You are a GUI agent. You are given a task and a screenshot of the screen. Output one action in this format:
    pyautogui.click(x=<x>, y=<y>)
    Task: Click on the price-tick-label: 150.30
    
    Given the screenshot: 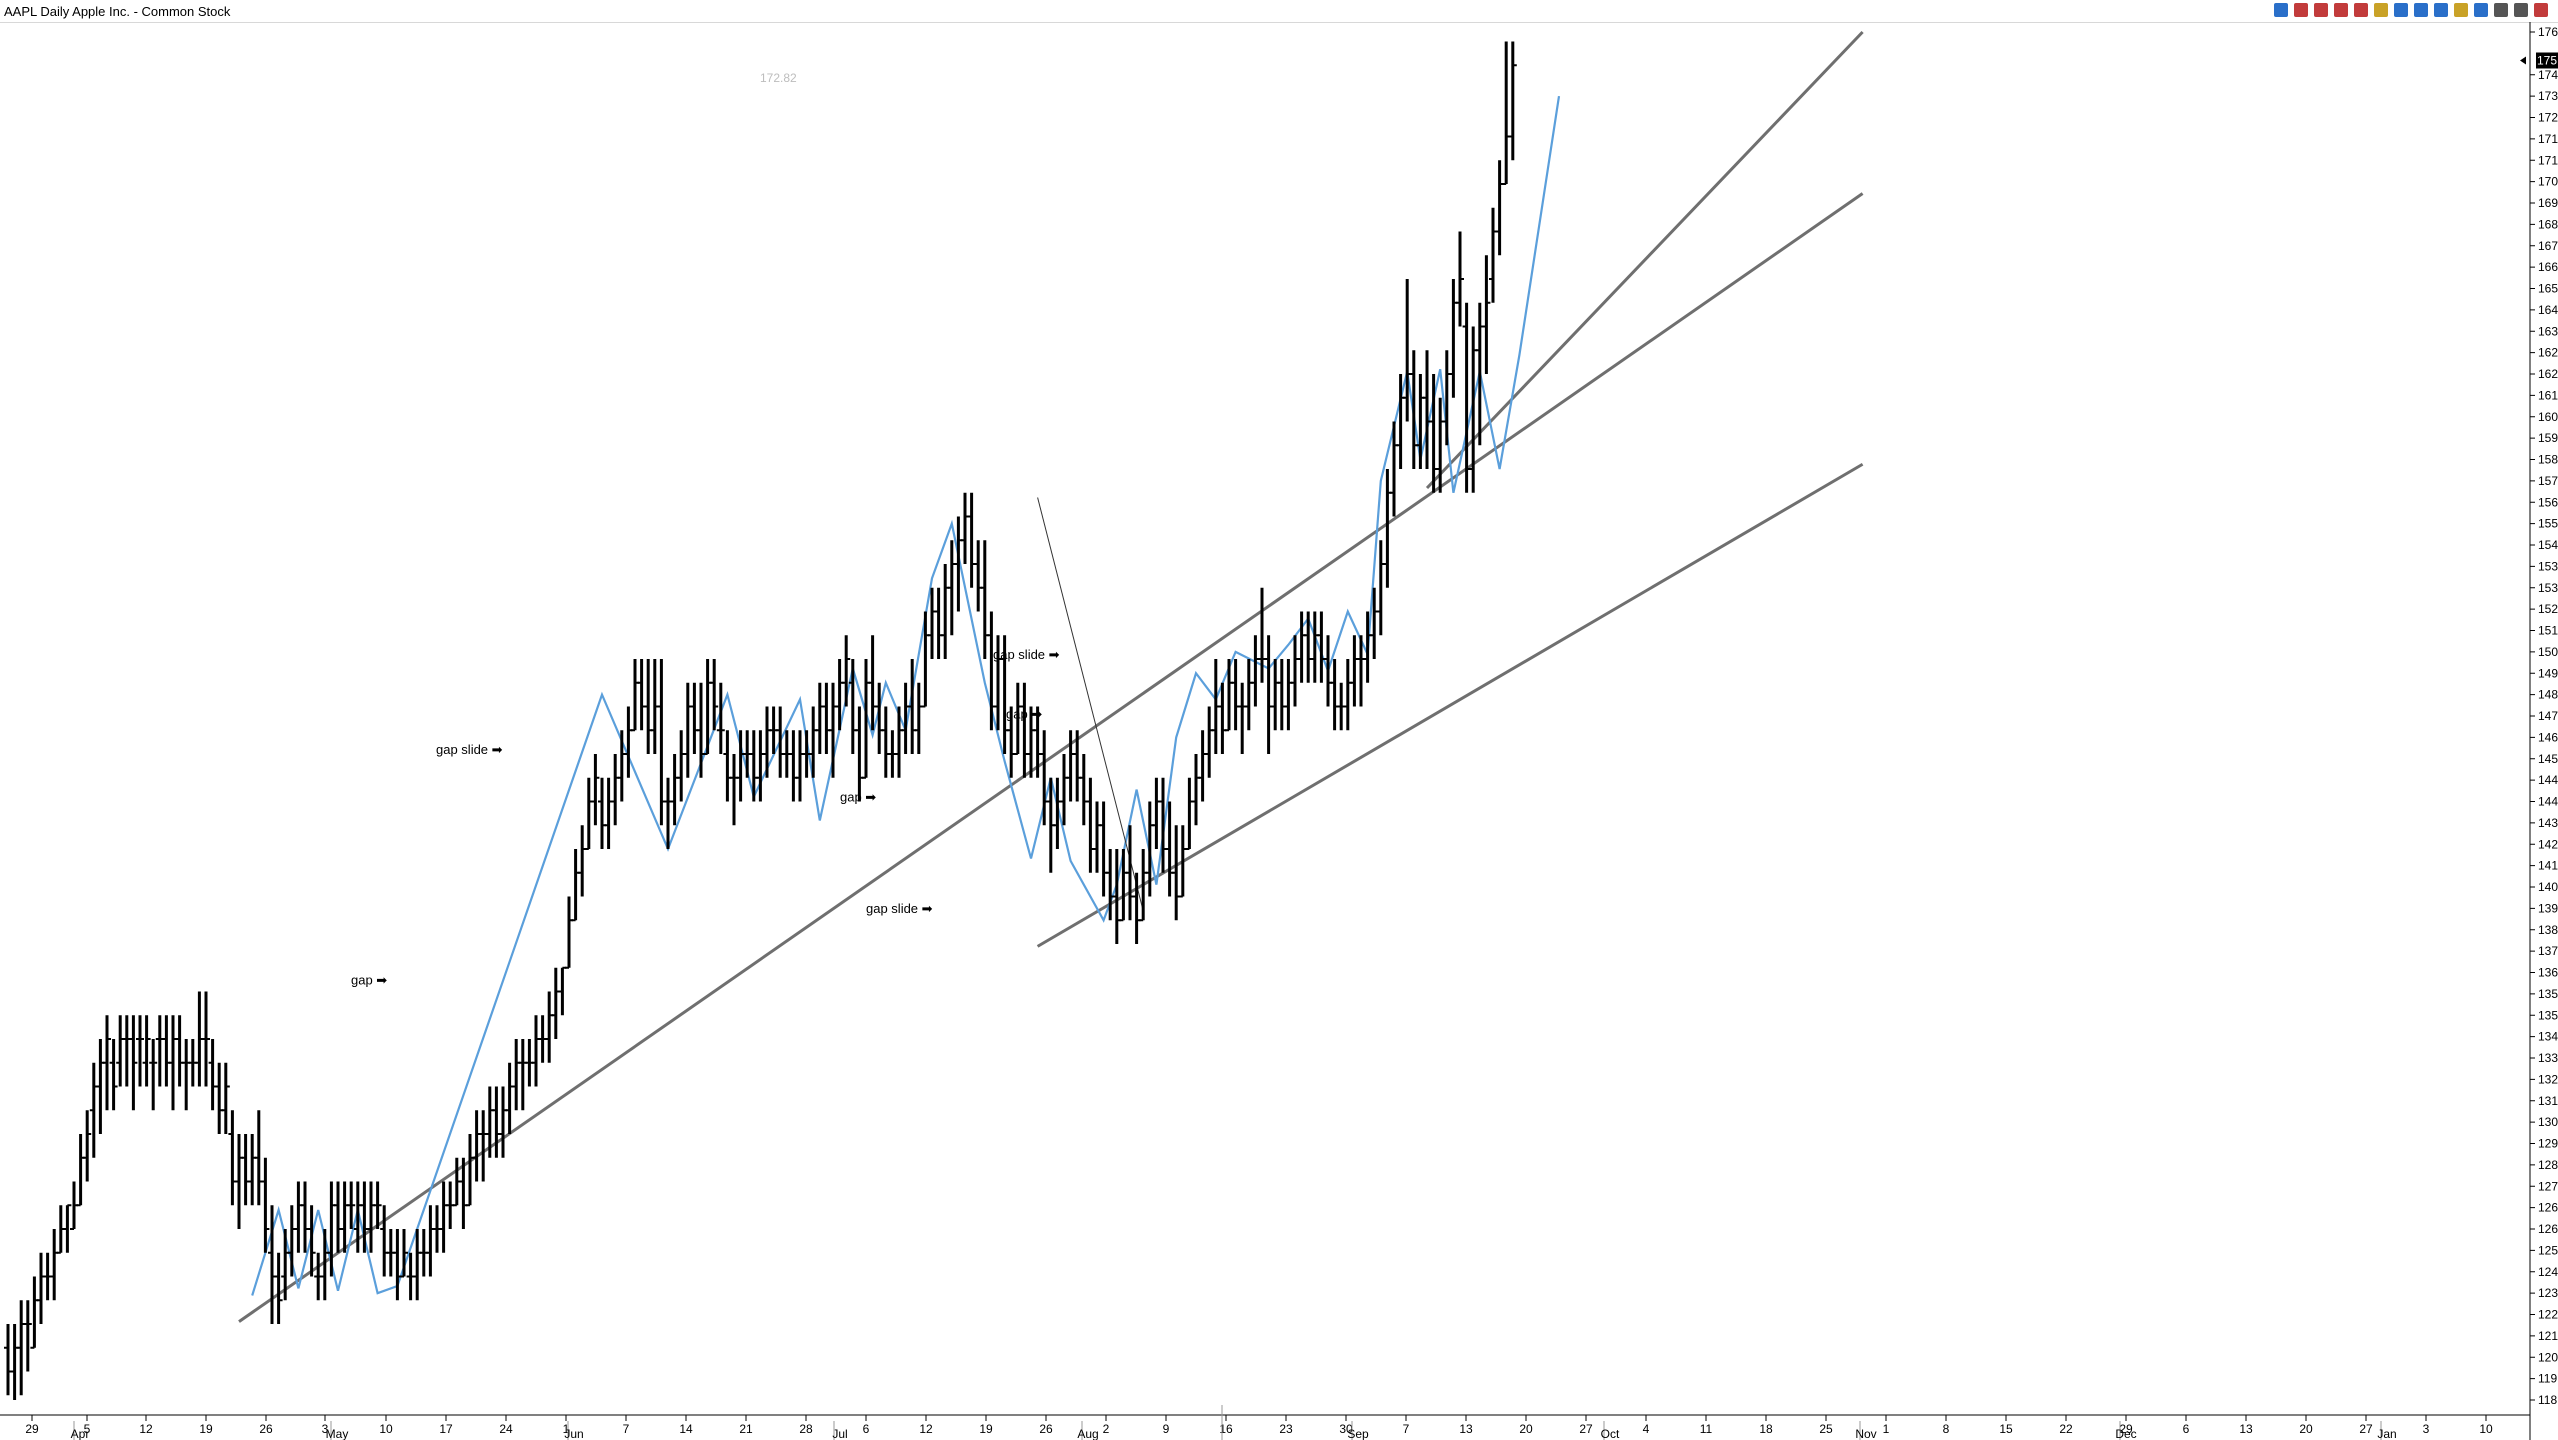 What is the action you would take?
    pyautogui.click(x=2548, y=652)
    